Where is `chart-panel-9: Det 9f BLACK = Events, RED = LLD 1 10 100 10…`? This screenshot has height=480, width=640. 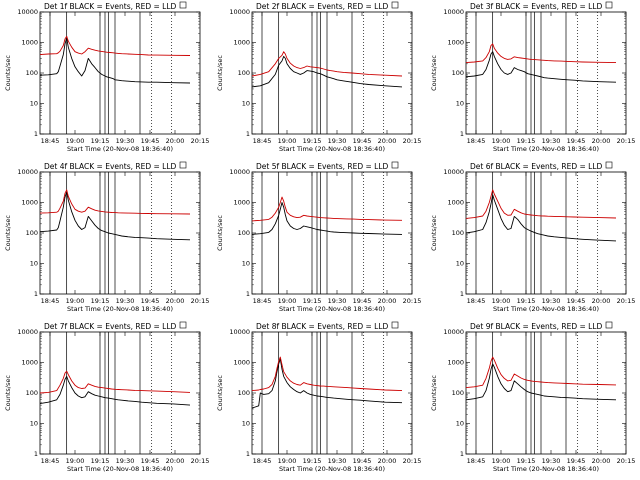
chart-panel-9: Det 9f BLACK = Events, RED = LLD 1 10 100 10… is located at coordinates (533, 397).